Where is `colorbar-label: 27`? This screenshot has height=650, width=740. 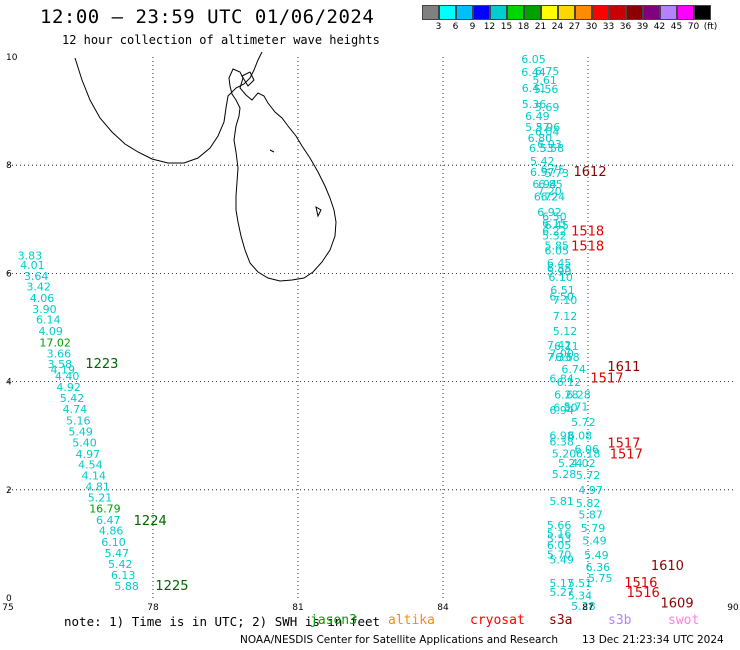 colorbar-label: 27 is located at coordinates (574, 27).